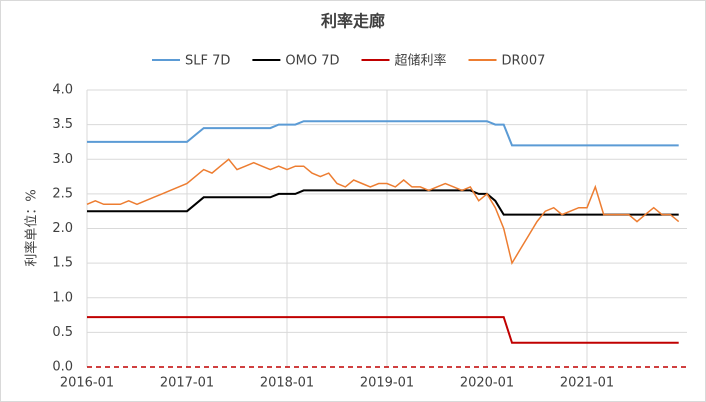  I want to click on x-tick-label: 2017-01, so click(187, 383).